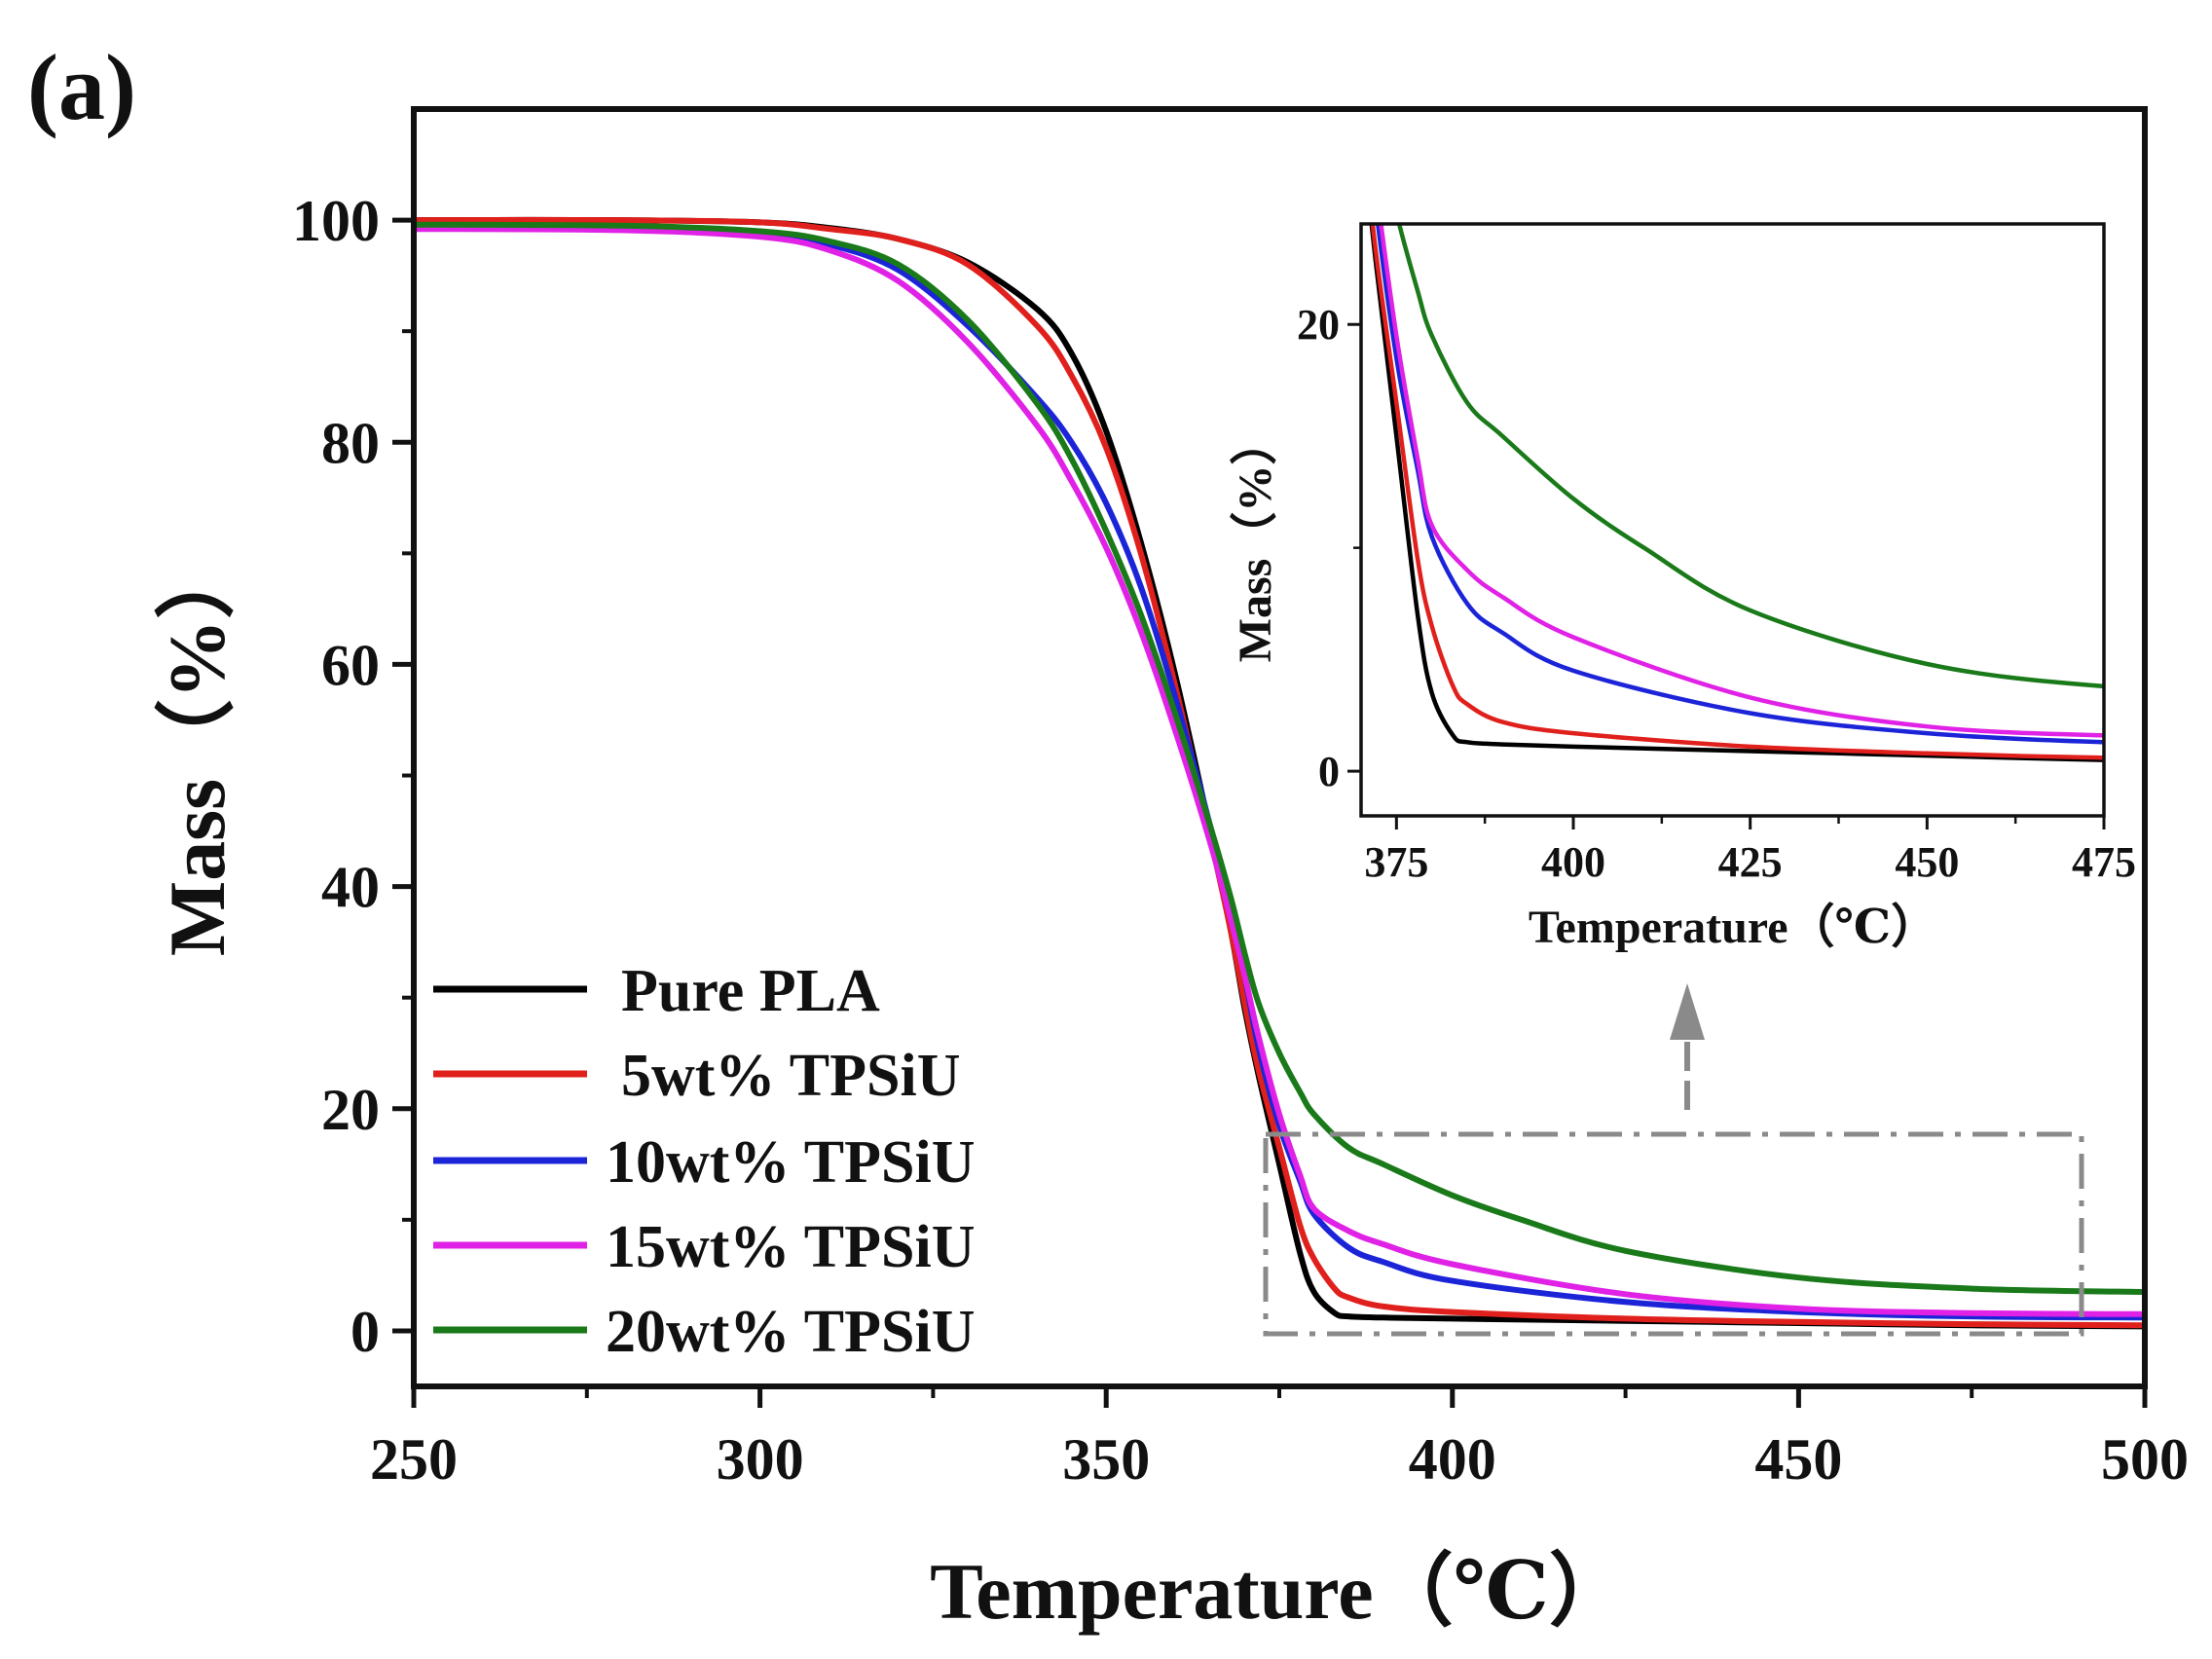 This screenshot has height=1659, width=2212. What do you see at coordinates (1573, 862) in the screenshot?
I see `inset-x-tick-label: 400` at bounding box center [1573, 862].